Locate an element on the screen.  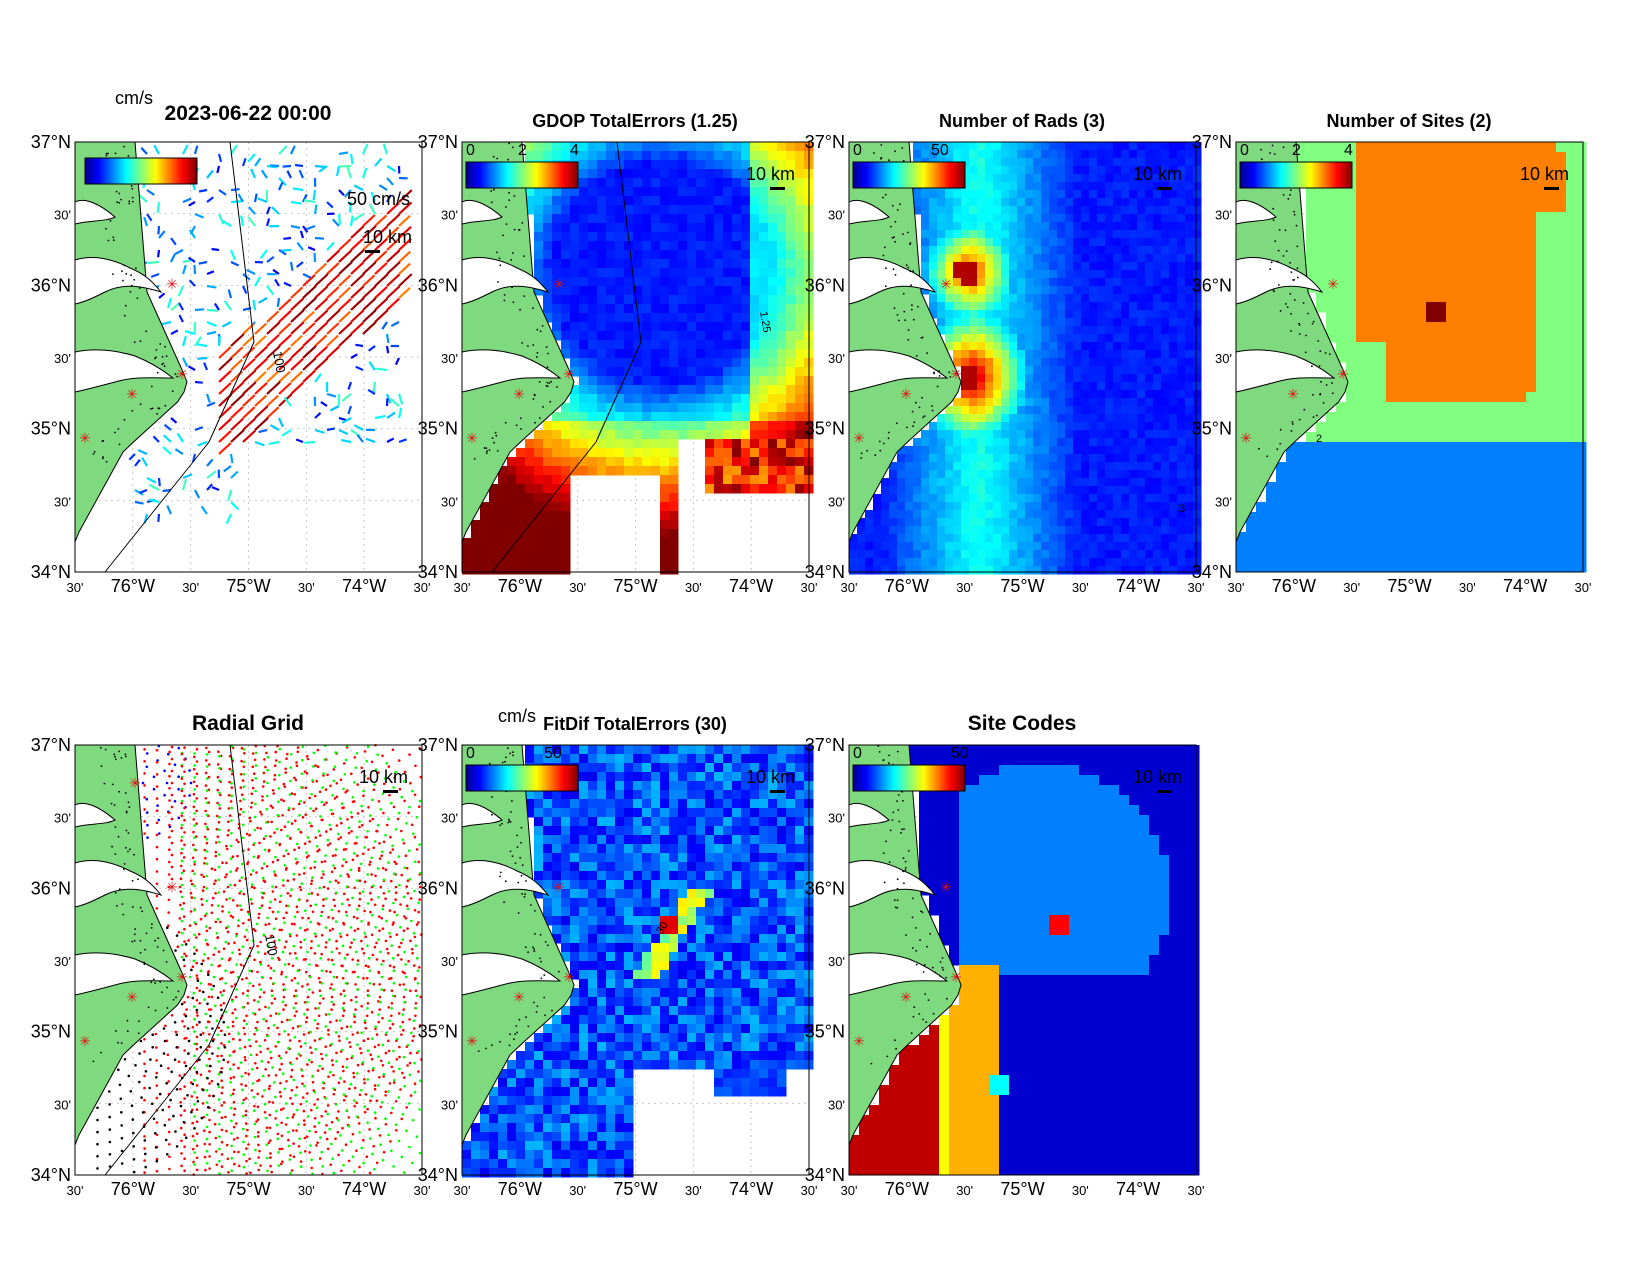
radar-site-marker: ✳ is located at coordinates (559, 284).